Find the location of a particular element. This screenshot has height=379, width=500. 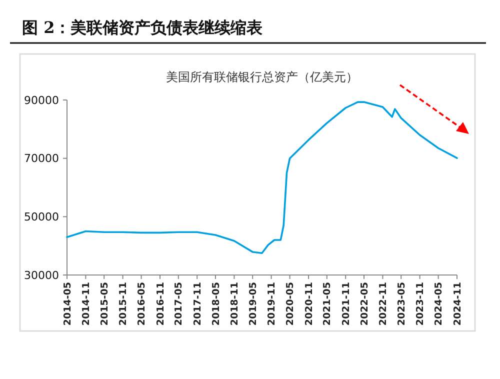

y-tick-label: 50000 is located at coordinates (41, 217).